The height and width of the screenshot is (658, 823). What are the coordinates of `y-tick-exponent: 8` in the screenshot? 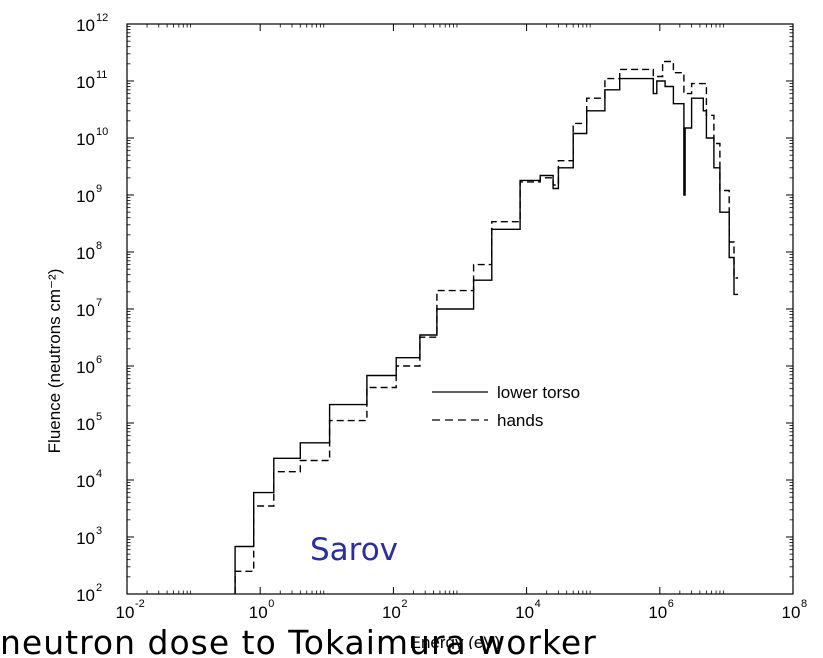 It's located at (99, 246).